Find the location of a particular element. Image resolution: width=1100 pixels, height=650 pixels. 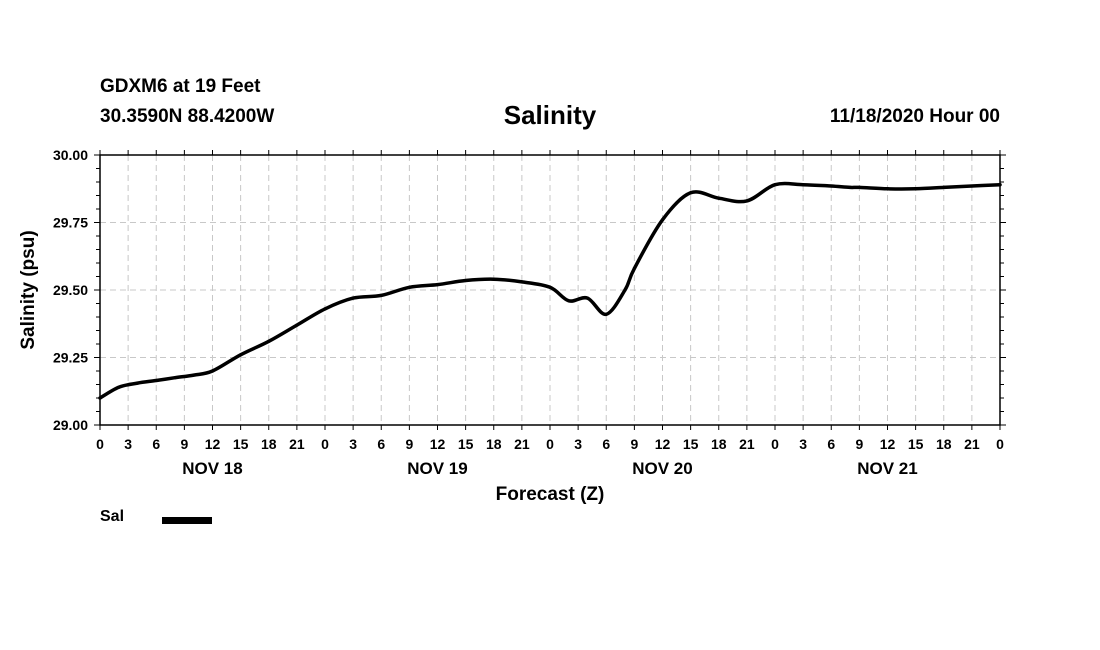

day-label: NOV 20 is located at coordinates (662, 468).